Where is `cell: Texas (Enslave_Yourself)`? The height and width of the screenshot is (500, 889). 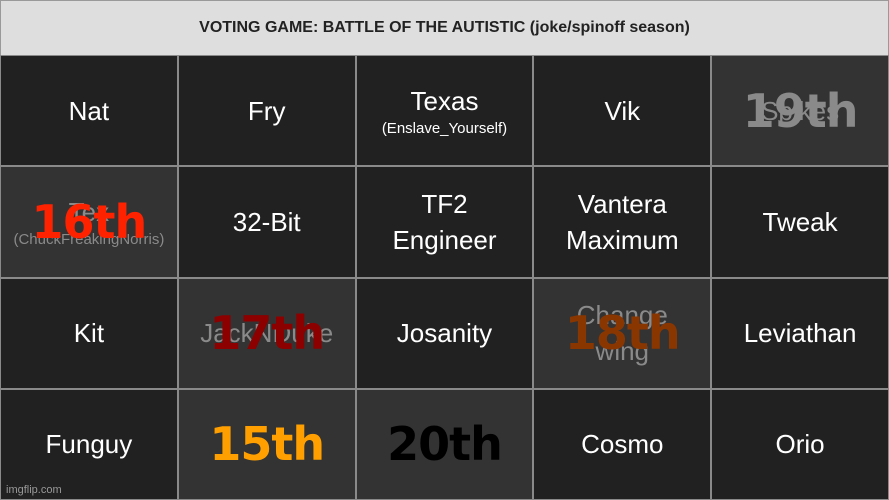 cell: Texas (Enslave_Yourself) is located at coordinates (444, 111).